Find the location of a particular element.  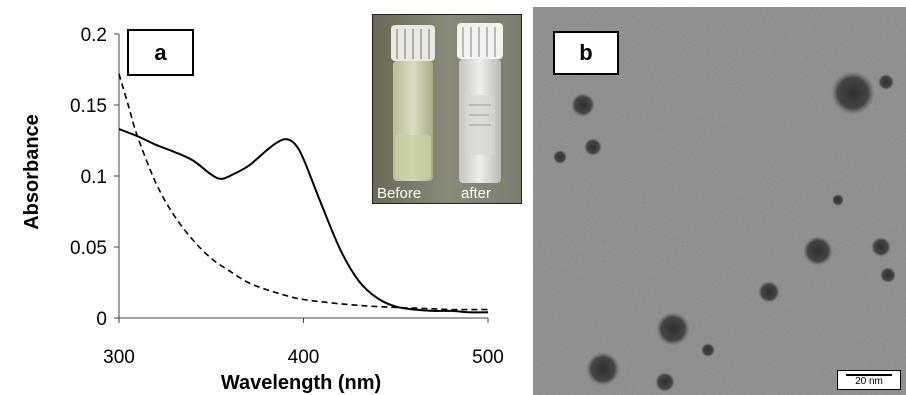

scale-bar-label: 20 nm is located at coordinates (869, 381).